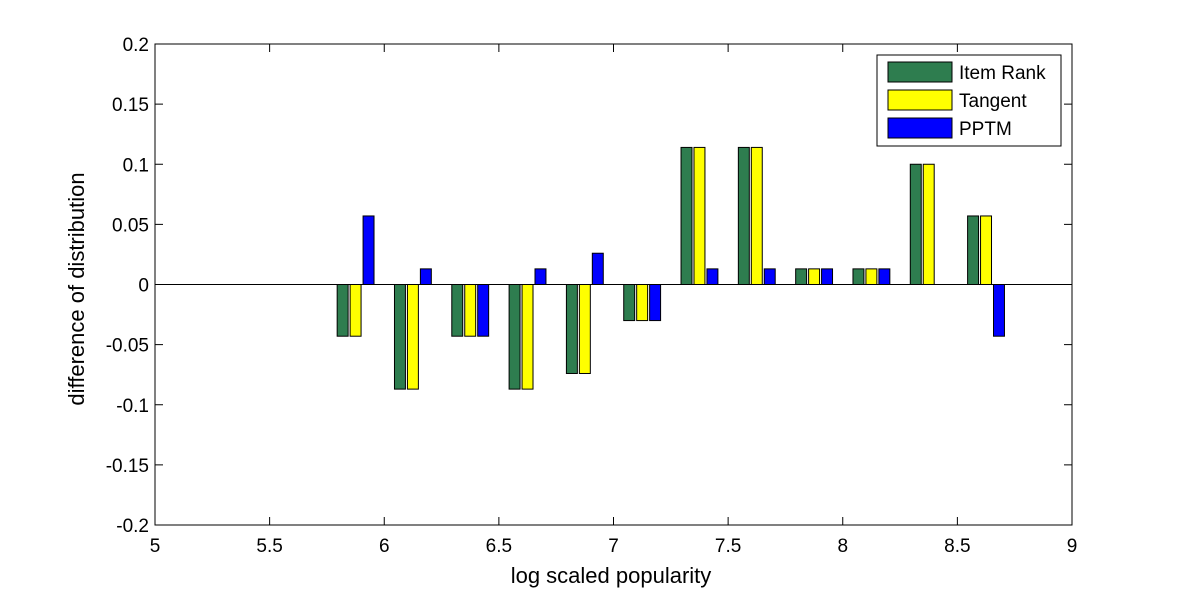  I want to click on y-tick-label: 0, so click(143, 286).